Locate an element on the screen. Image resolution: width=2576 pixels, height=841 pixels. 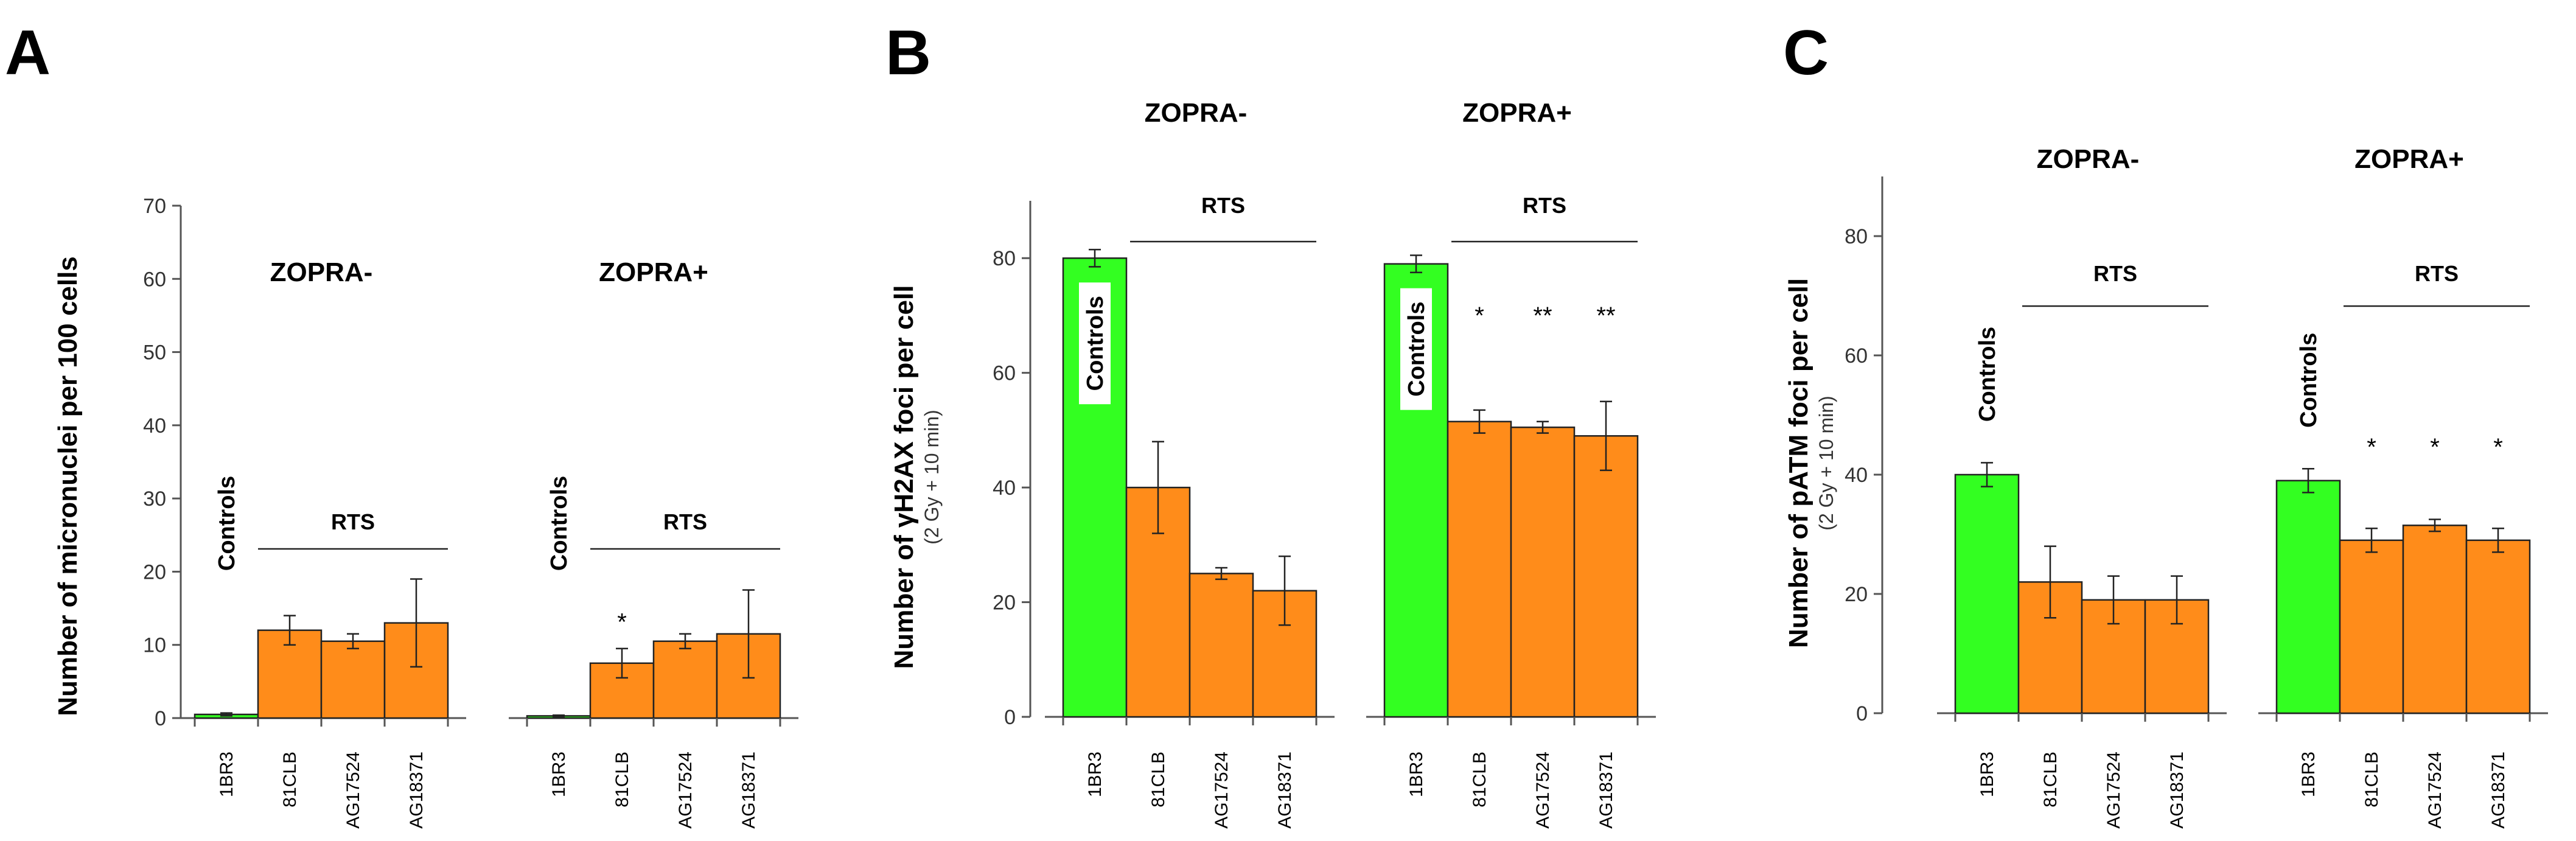
y-tick-label: 70 is located at coordinates (154, 206).